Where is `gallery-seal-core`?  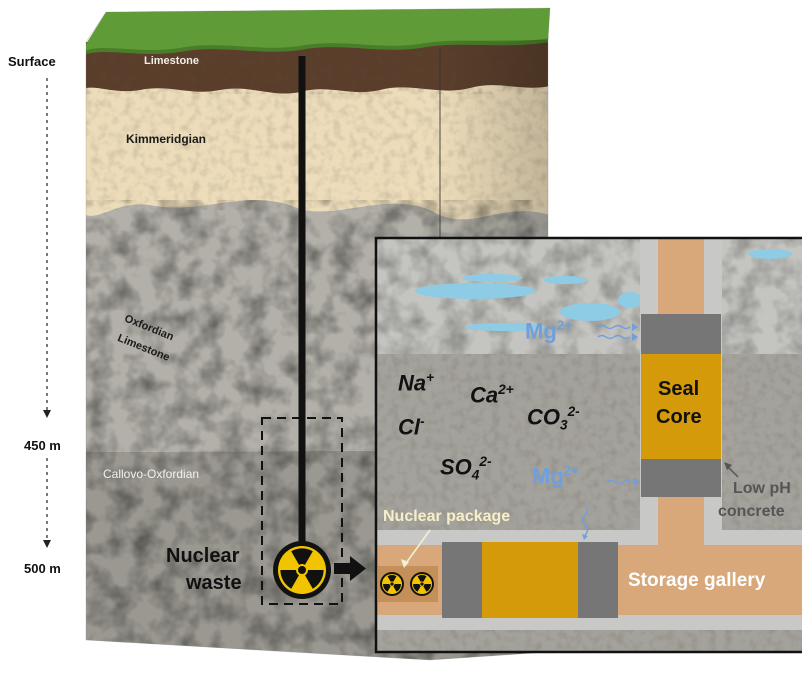
gallery-seal-core is located at coordinates (530, 580).